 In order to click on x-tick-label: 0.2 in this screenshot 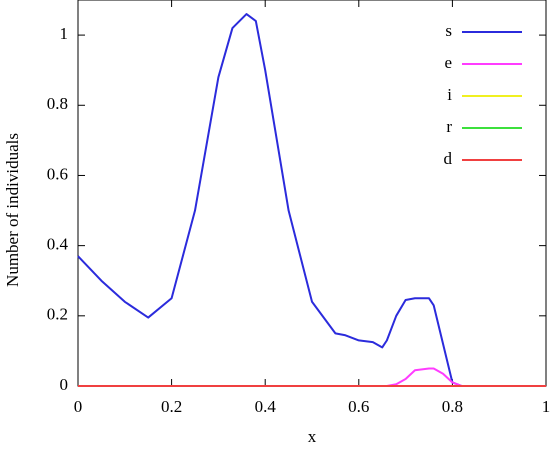, I will do `click(171, 406)`.